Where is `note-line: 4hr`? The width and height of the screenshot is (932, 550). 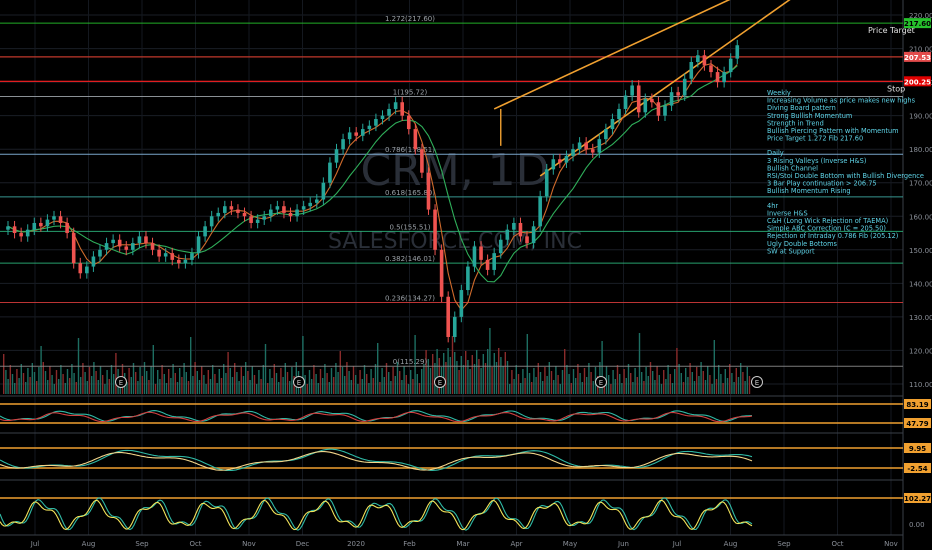 note-line: 4hr is located at coordinates (772, 206).